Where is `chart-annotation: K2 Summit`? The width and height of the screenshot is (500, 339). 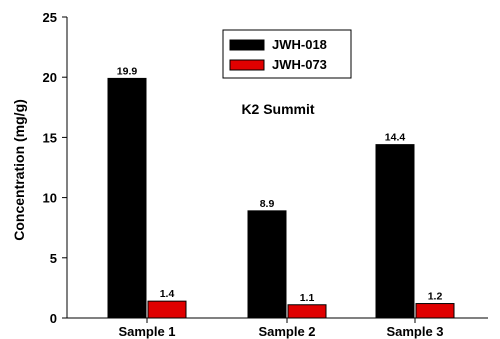 chart-annotation: K2 Summit is located at coordinates (277, 109).